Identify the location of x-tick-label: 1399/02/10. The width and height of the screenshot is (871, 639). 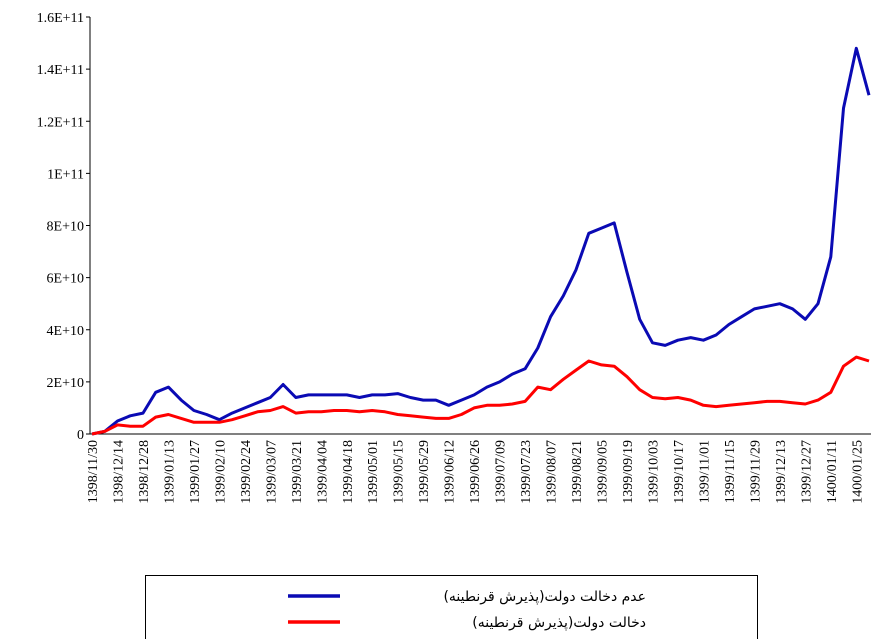
(220, 472).